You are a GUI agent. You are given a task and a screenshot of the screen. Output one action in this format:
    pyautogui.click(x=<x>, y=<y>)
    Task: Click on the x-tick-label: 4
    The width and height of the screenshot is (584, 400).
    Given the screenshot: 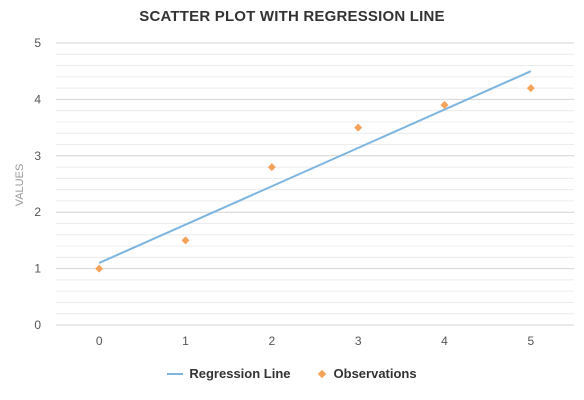 What is the action you would take?
    pyautogui.click(x=444, y=341)
    